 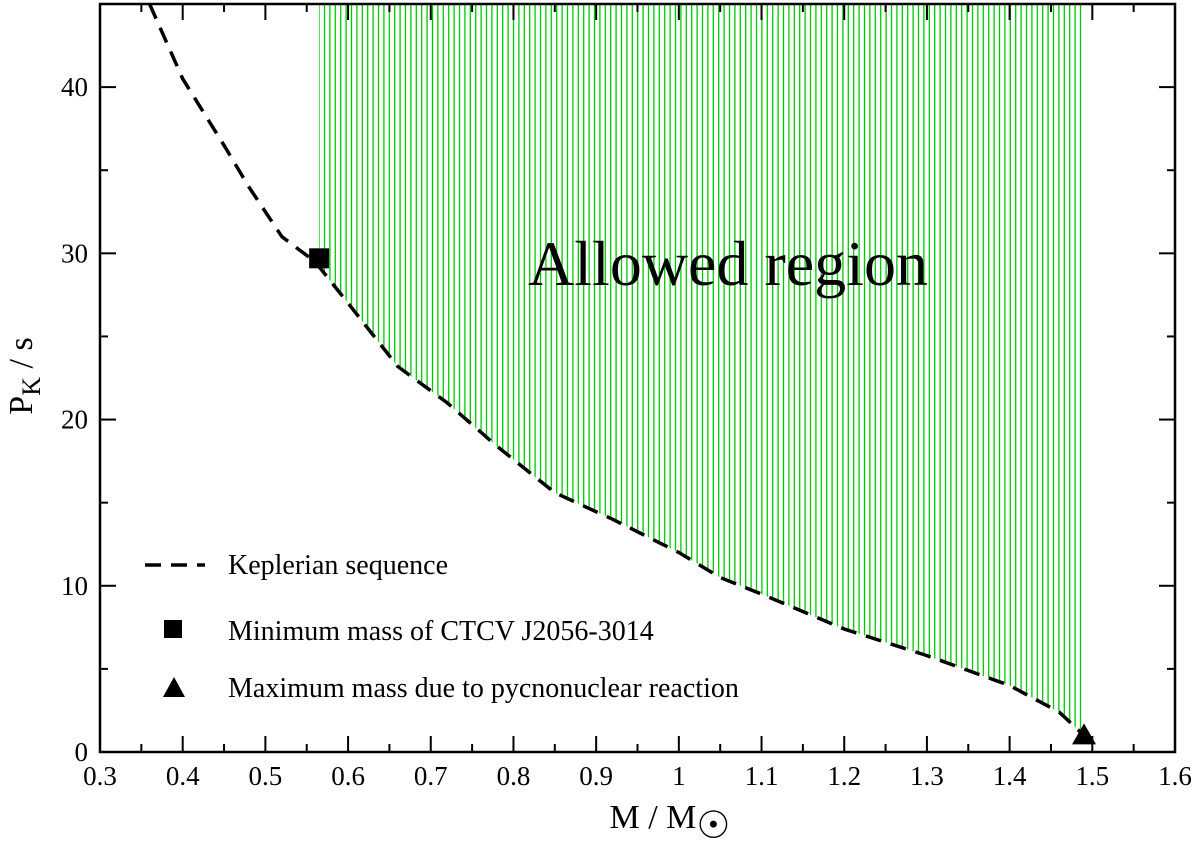 What do you see at coordinates (1010, 776) in the screenshot?
I see `x-tick-label: 1.4` at bounding box center [1010, 776].